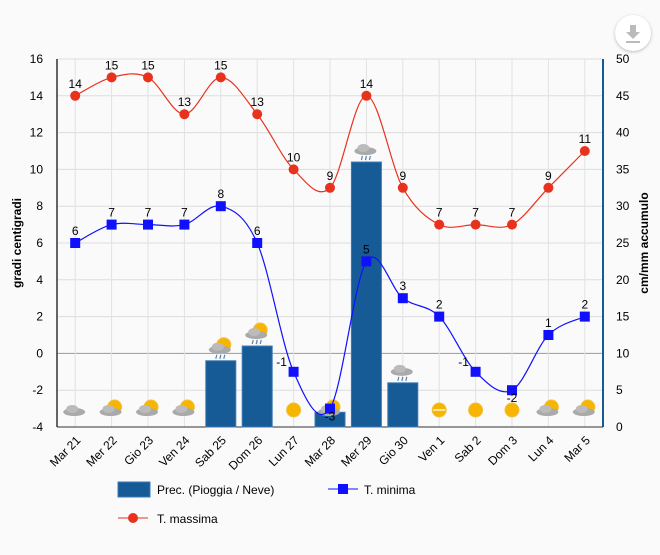  Describe the element at coordinates (548, 323) in the screenshot. I see `data-label: 1` at that location.